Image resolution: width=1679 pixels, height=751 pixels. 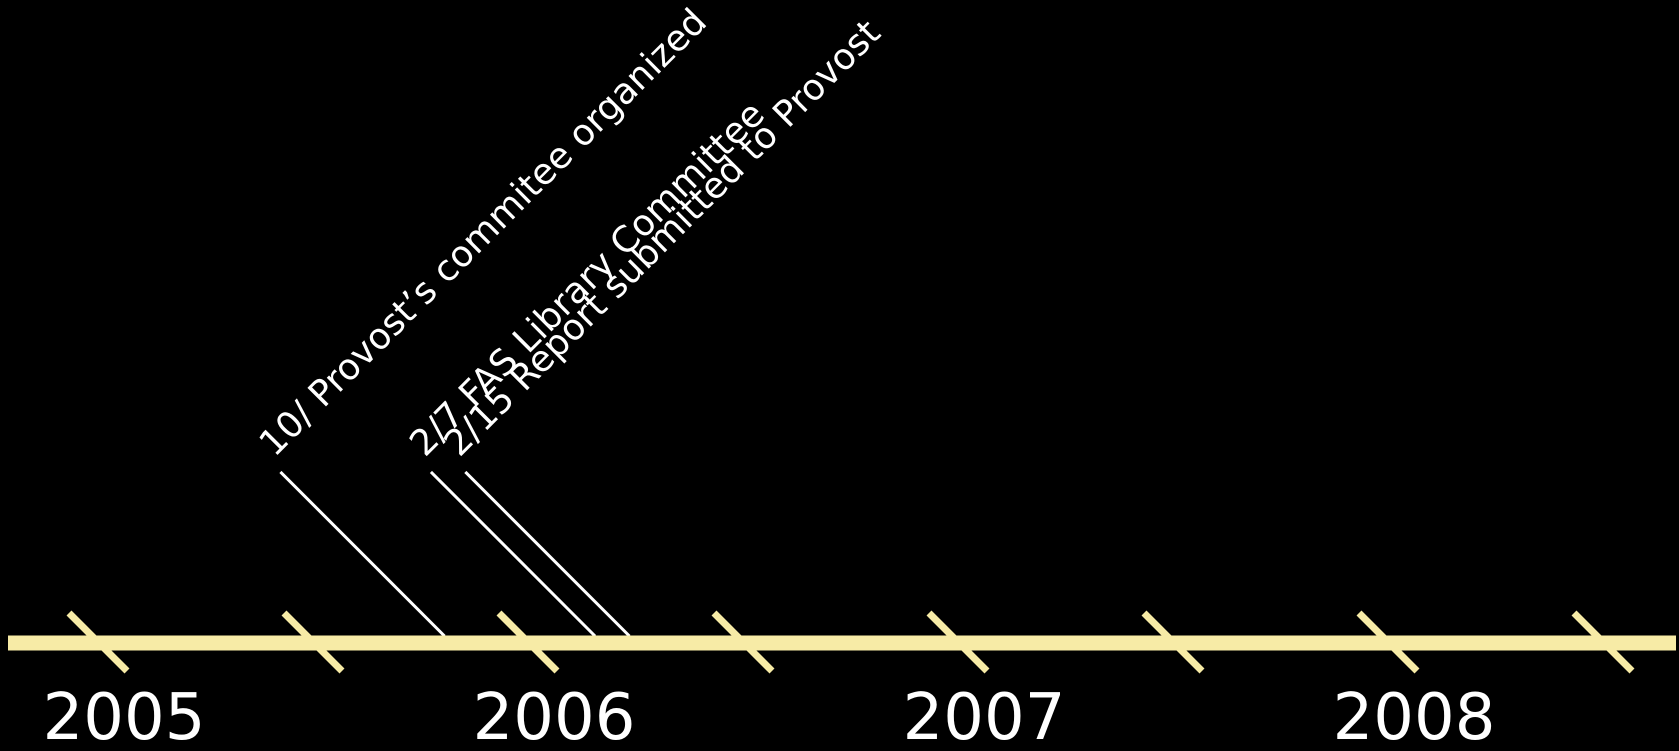 I want to click on event-leader-lines, so click(x=455, y=554).